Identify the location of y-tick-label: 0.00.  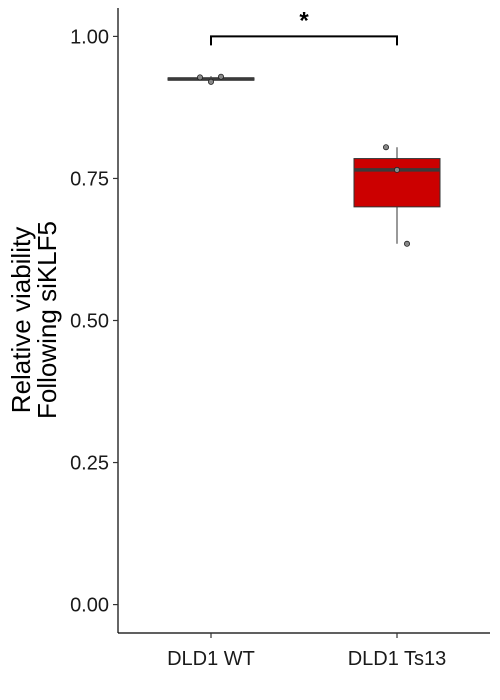
(89, 606).